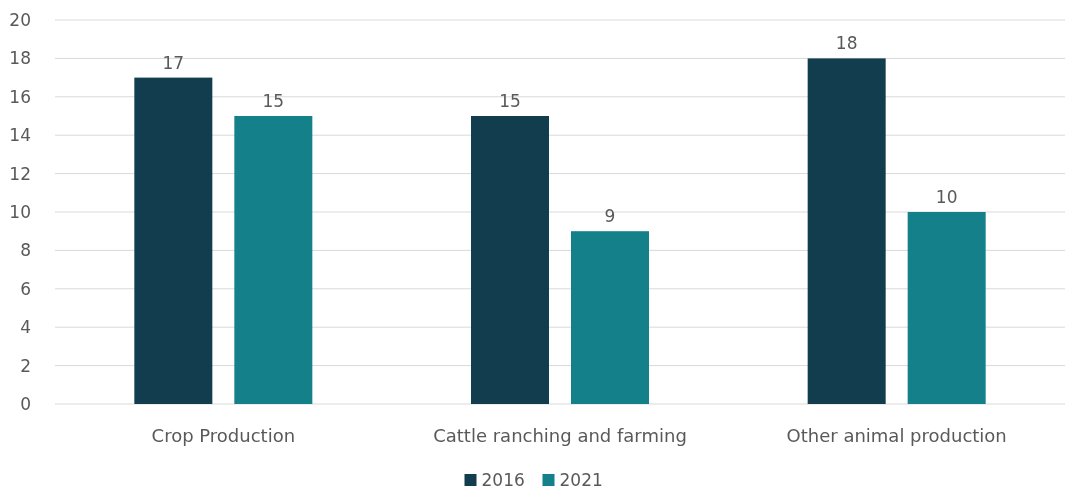 This screenshot has width=1071, height=500. I want to click on x-tick-label: Cattle ranching and farming, so click(560, 435).